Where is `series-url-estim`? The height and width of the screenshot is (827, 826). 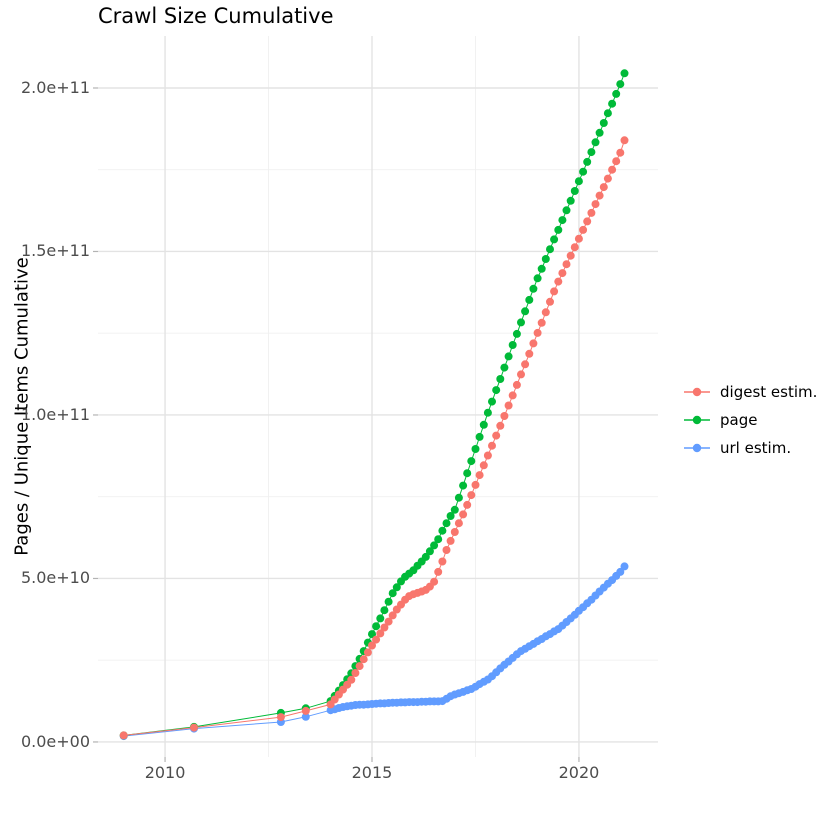 series-url-estim is located at coordinates (374, 651).